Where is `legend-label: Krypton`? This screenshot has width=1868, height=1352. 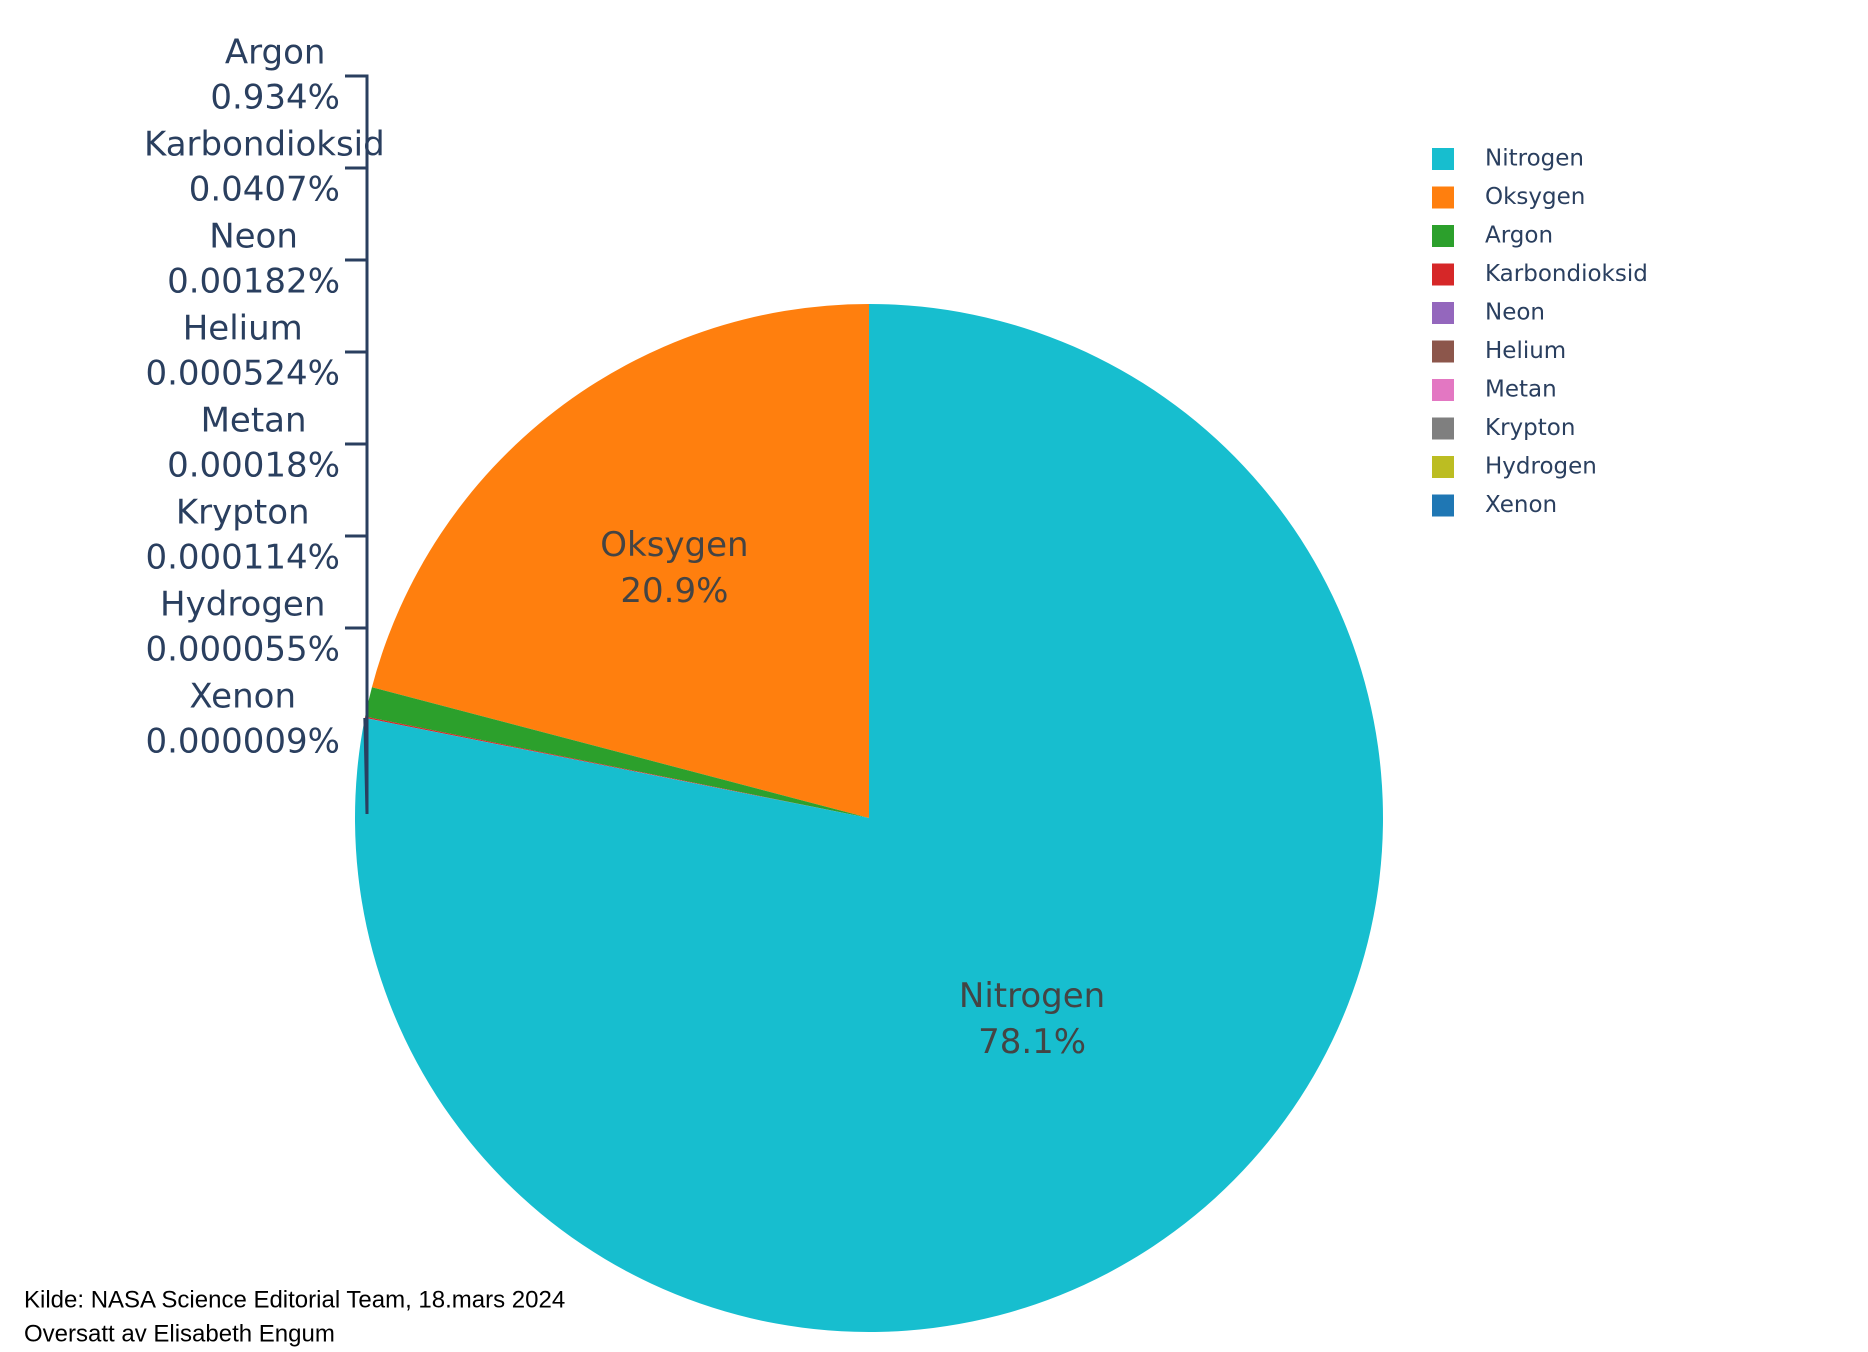
legend-label: Krypton is located at coordinates (1530, 428).